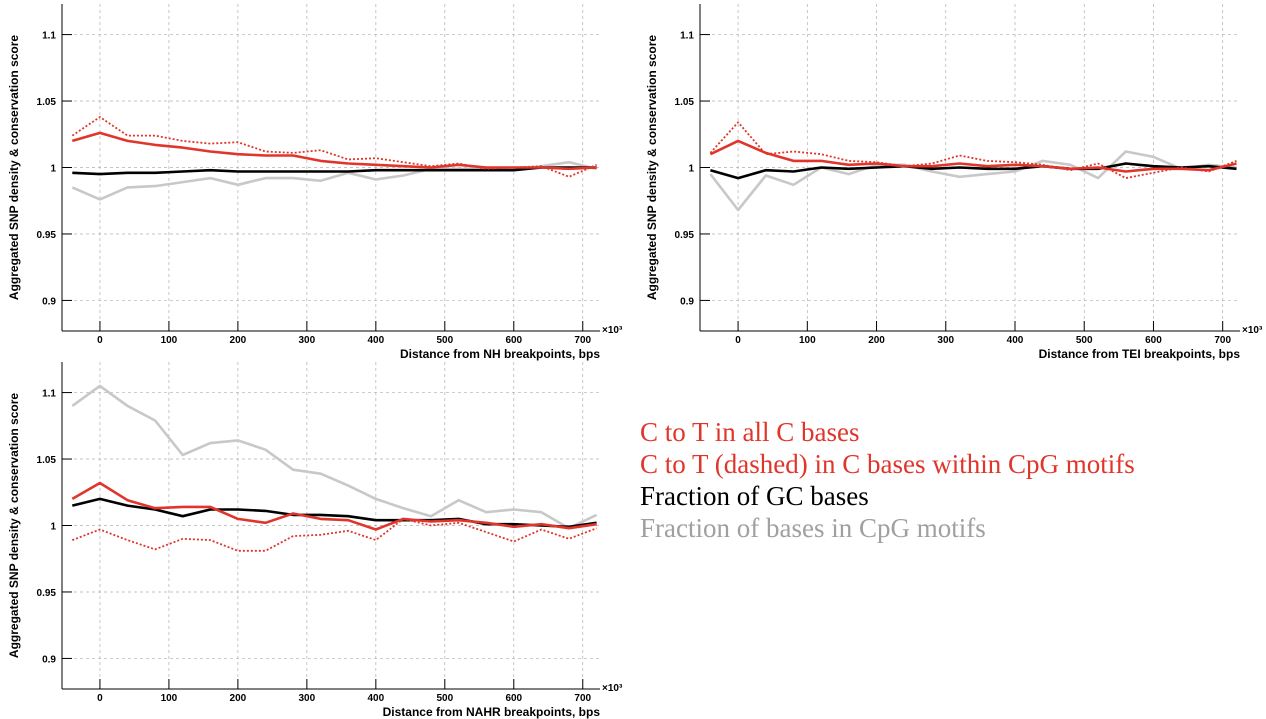 The height and width of the screenshot is (719, 1266). What do you see at coordinates (1140, 354) in the screenshot?
I see `x-axis-label: Distance from TEI breakpoints, bps` at bounding box center [1140, 354].